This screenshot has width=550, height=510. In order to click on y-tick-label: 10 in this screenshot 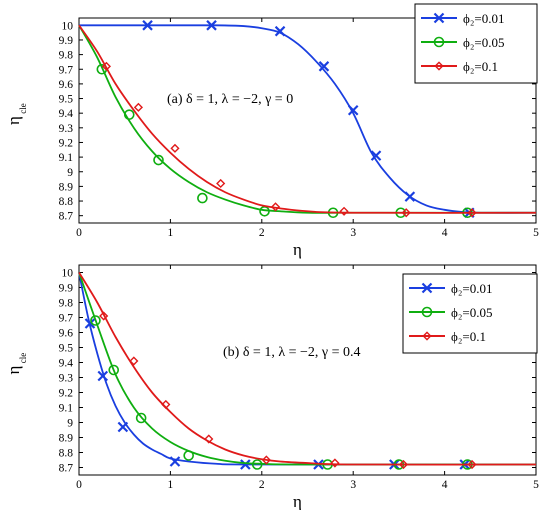, I will do `click(68, 26)`.